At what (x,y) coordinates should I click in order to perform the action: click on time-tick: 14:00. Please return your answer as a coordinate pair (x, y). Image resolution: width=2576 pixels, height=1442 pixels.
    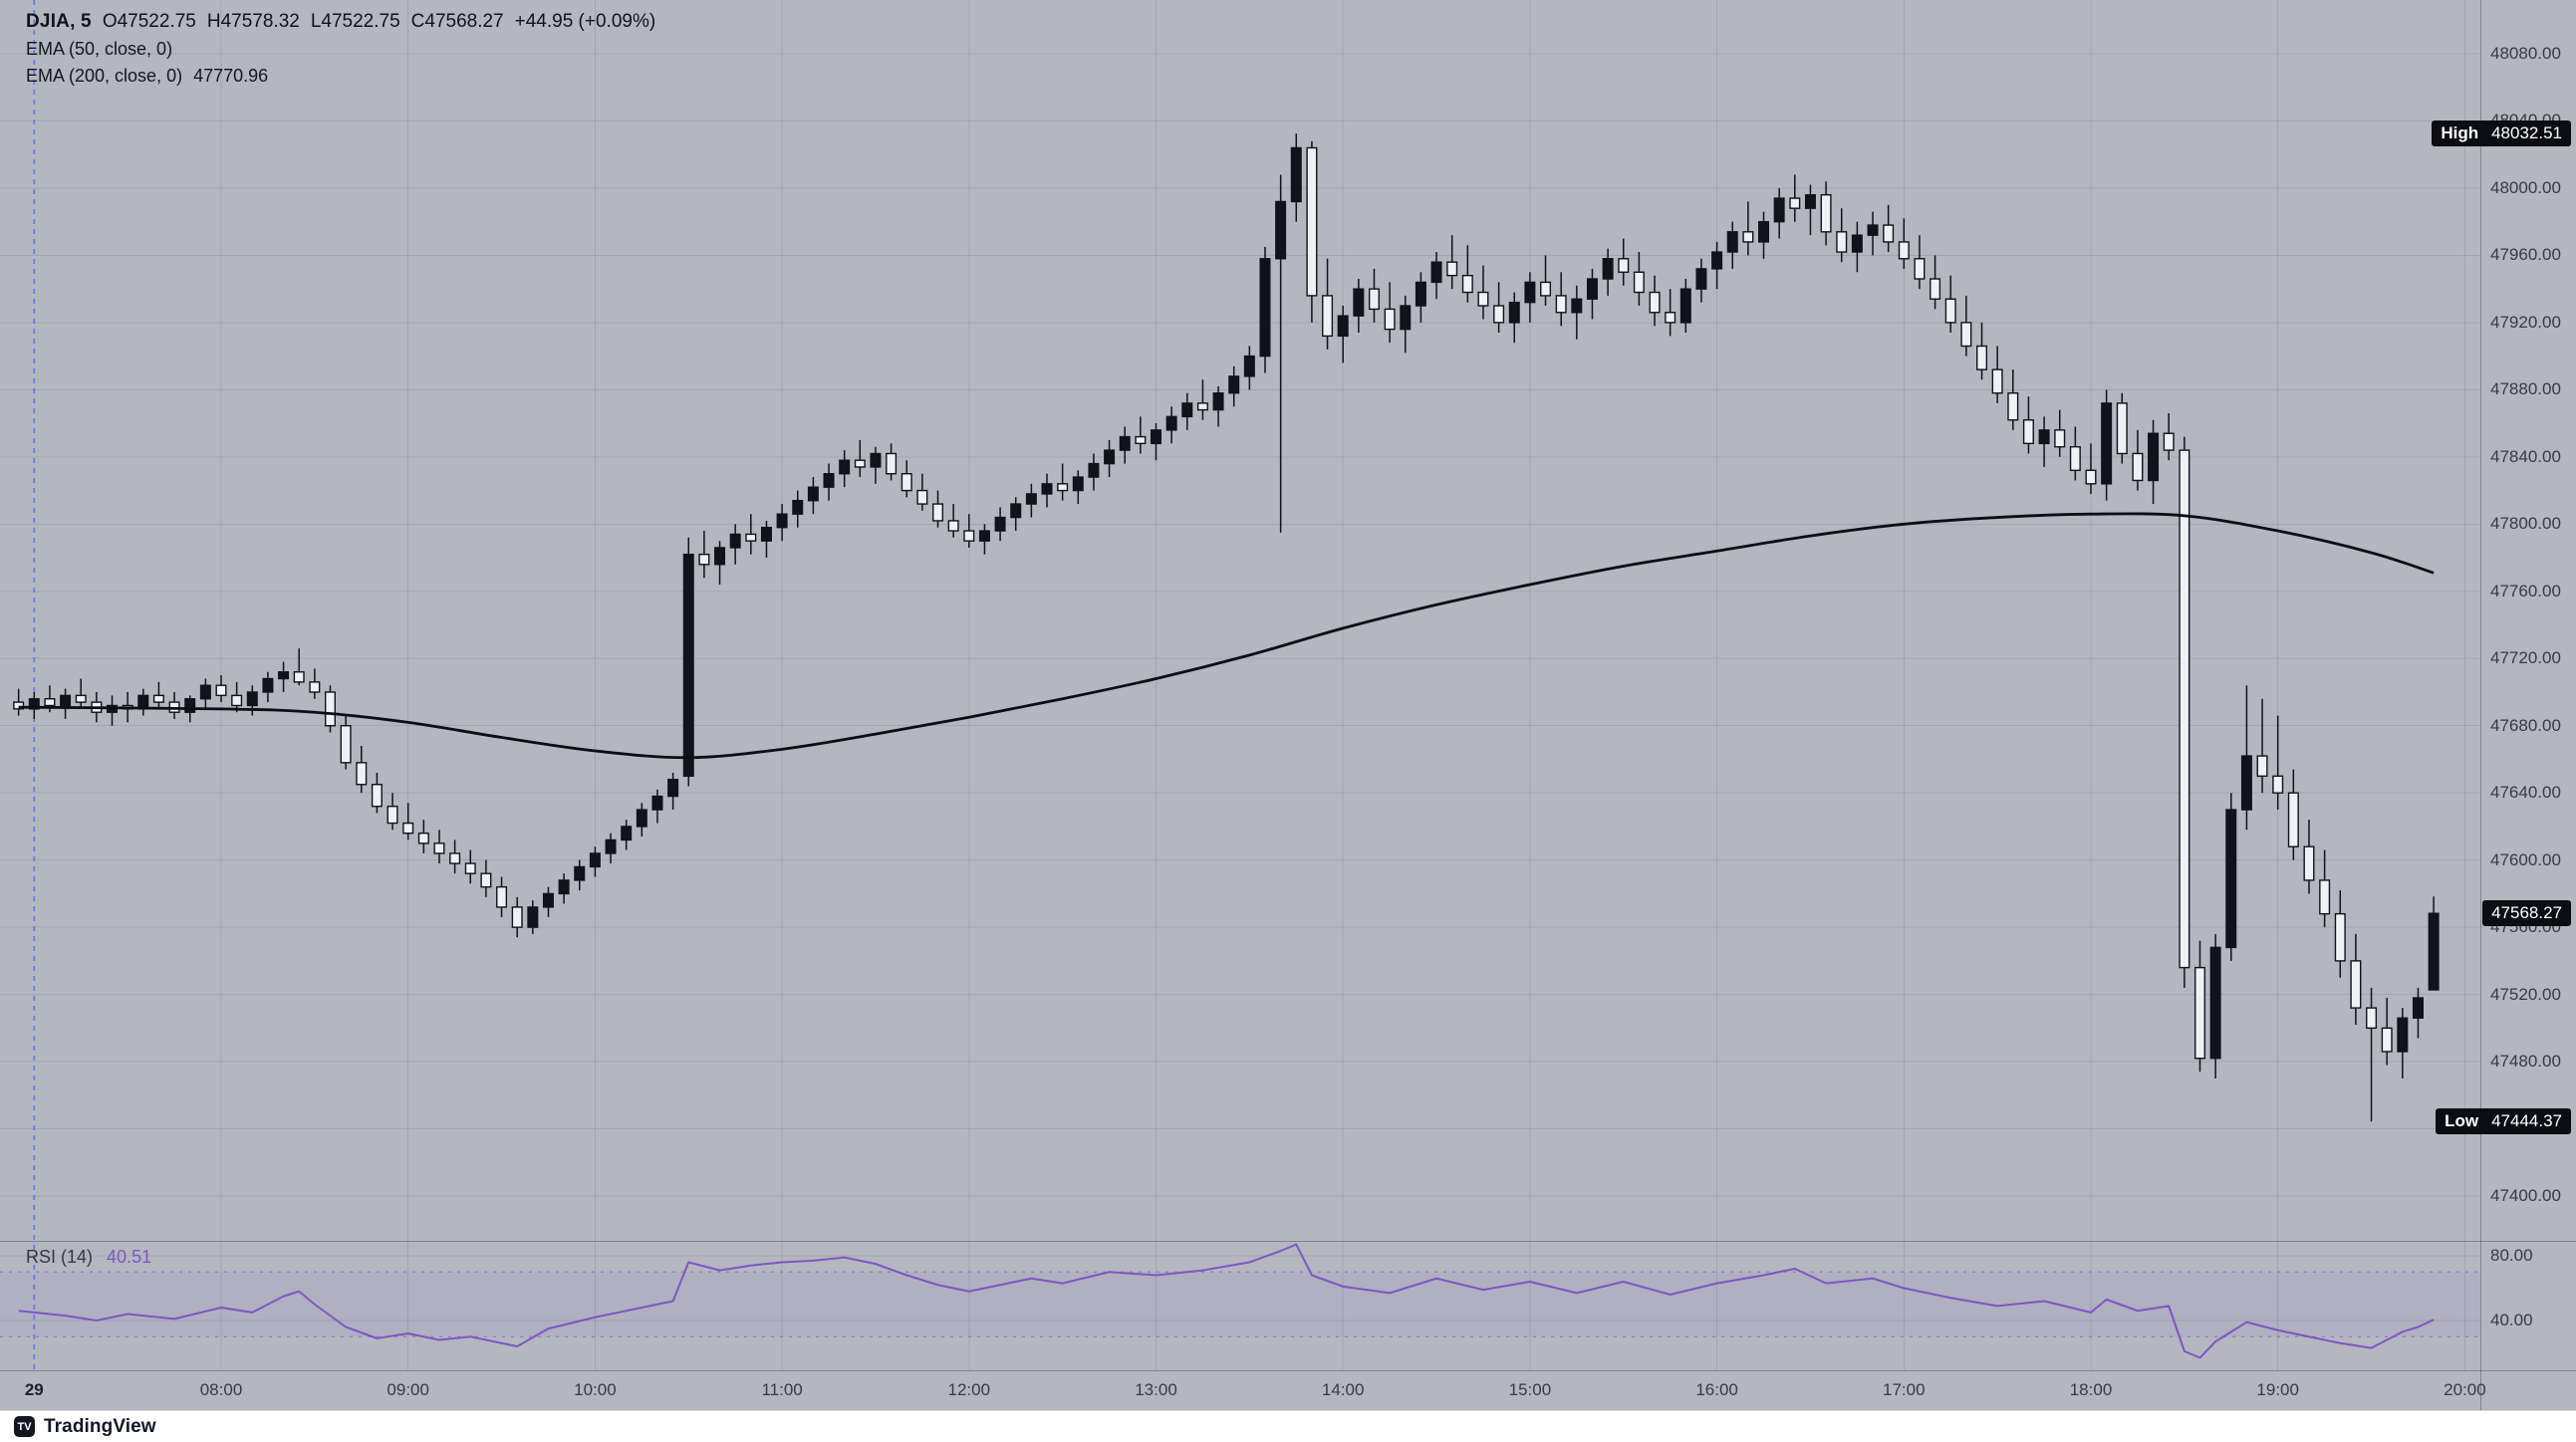
    Looking at the image, I should click on (1343, 1389).